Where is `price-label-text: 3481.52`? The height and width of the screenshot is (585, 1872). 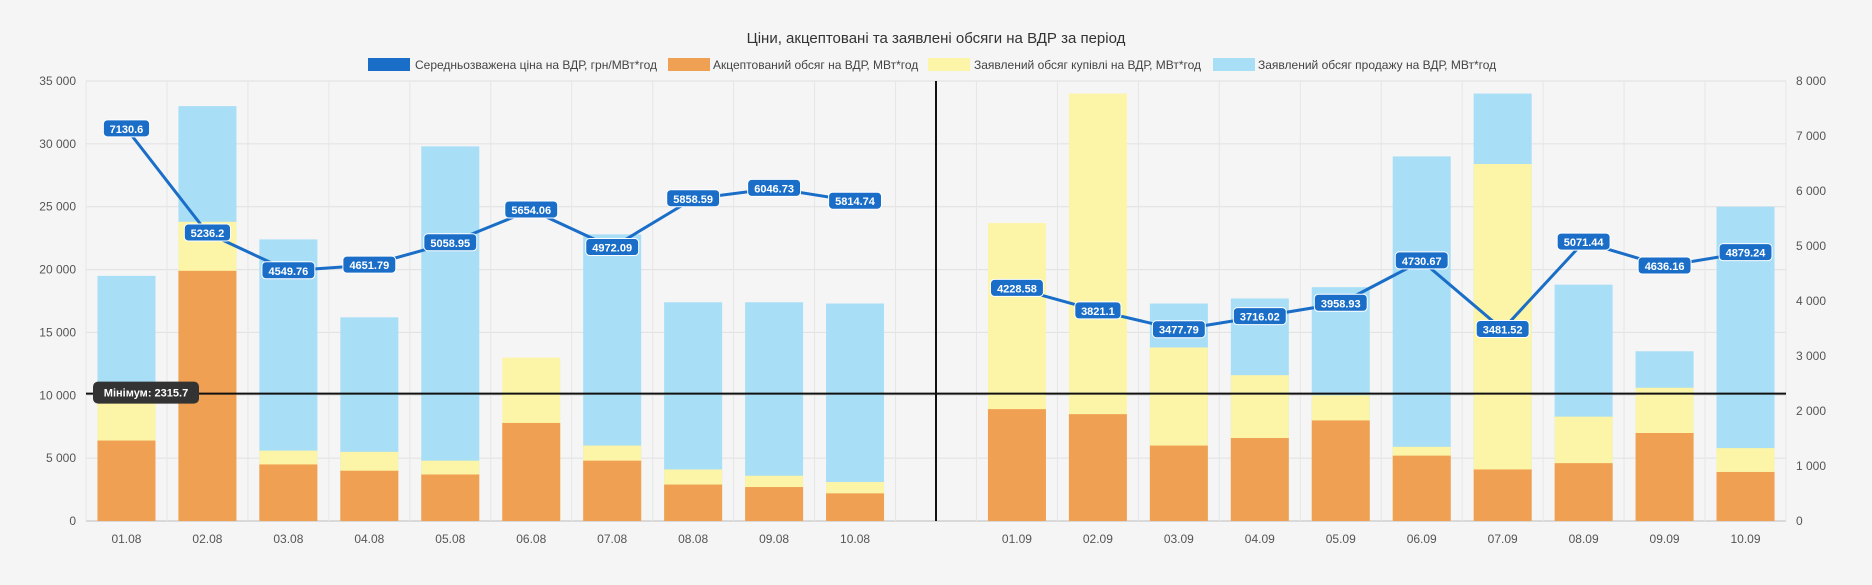 price-label-text: 3481.52 is located at coordinates (1503, 331).